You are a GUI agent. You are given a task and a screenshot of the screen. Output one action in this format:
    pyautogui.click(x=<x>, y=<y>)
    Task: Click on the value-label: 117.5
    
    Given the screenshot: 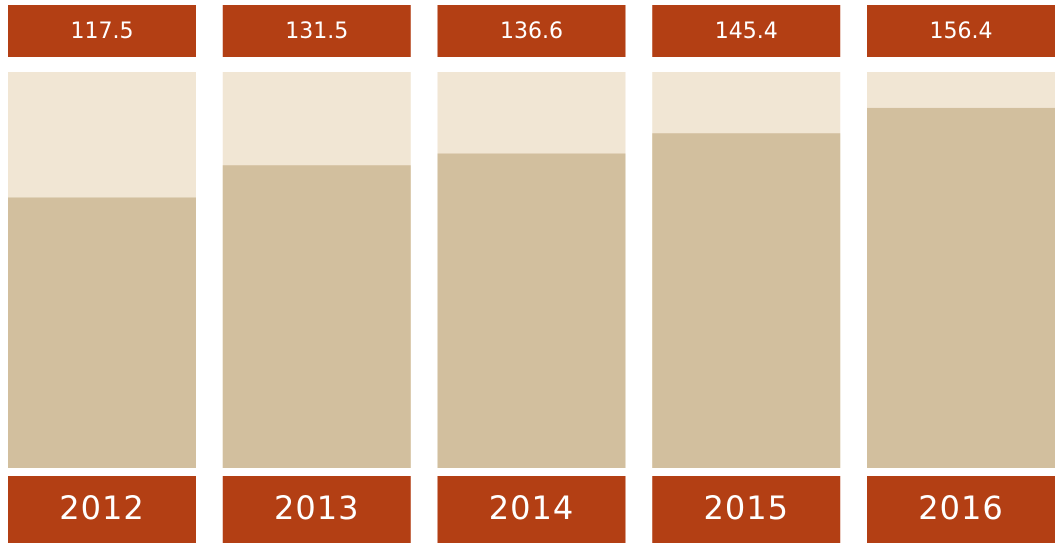 What is the action you would take?
    pyautogui.click(x=102, y=31)
    